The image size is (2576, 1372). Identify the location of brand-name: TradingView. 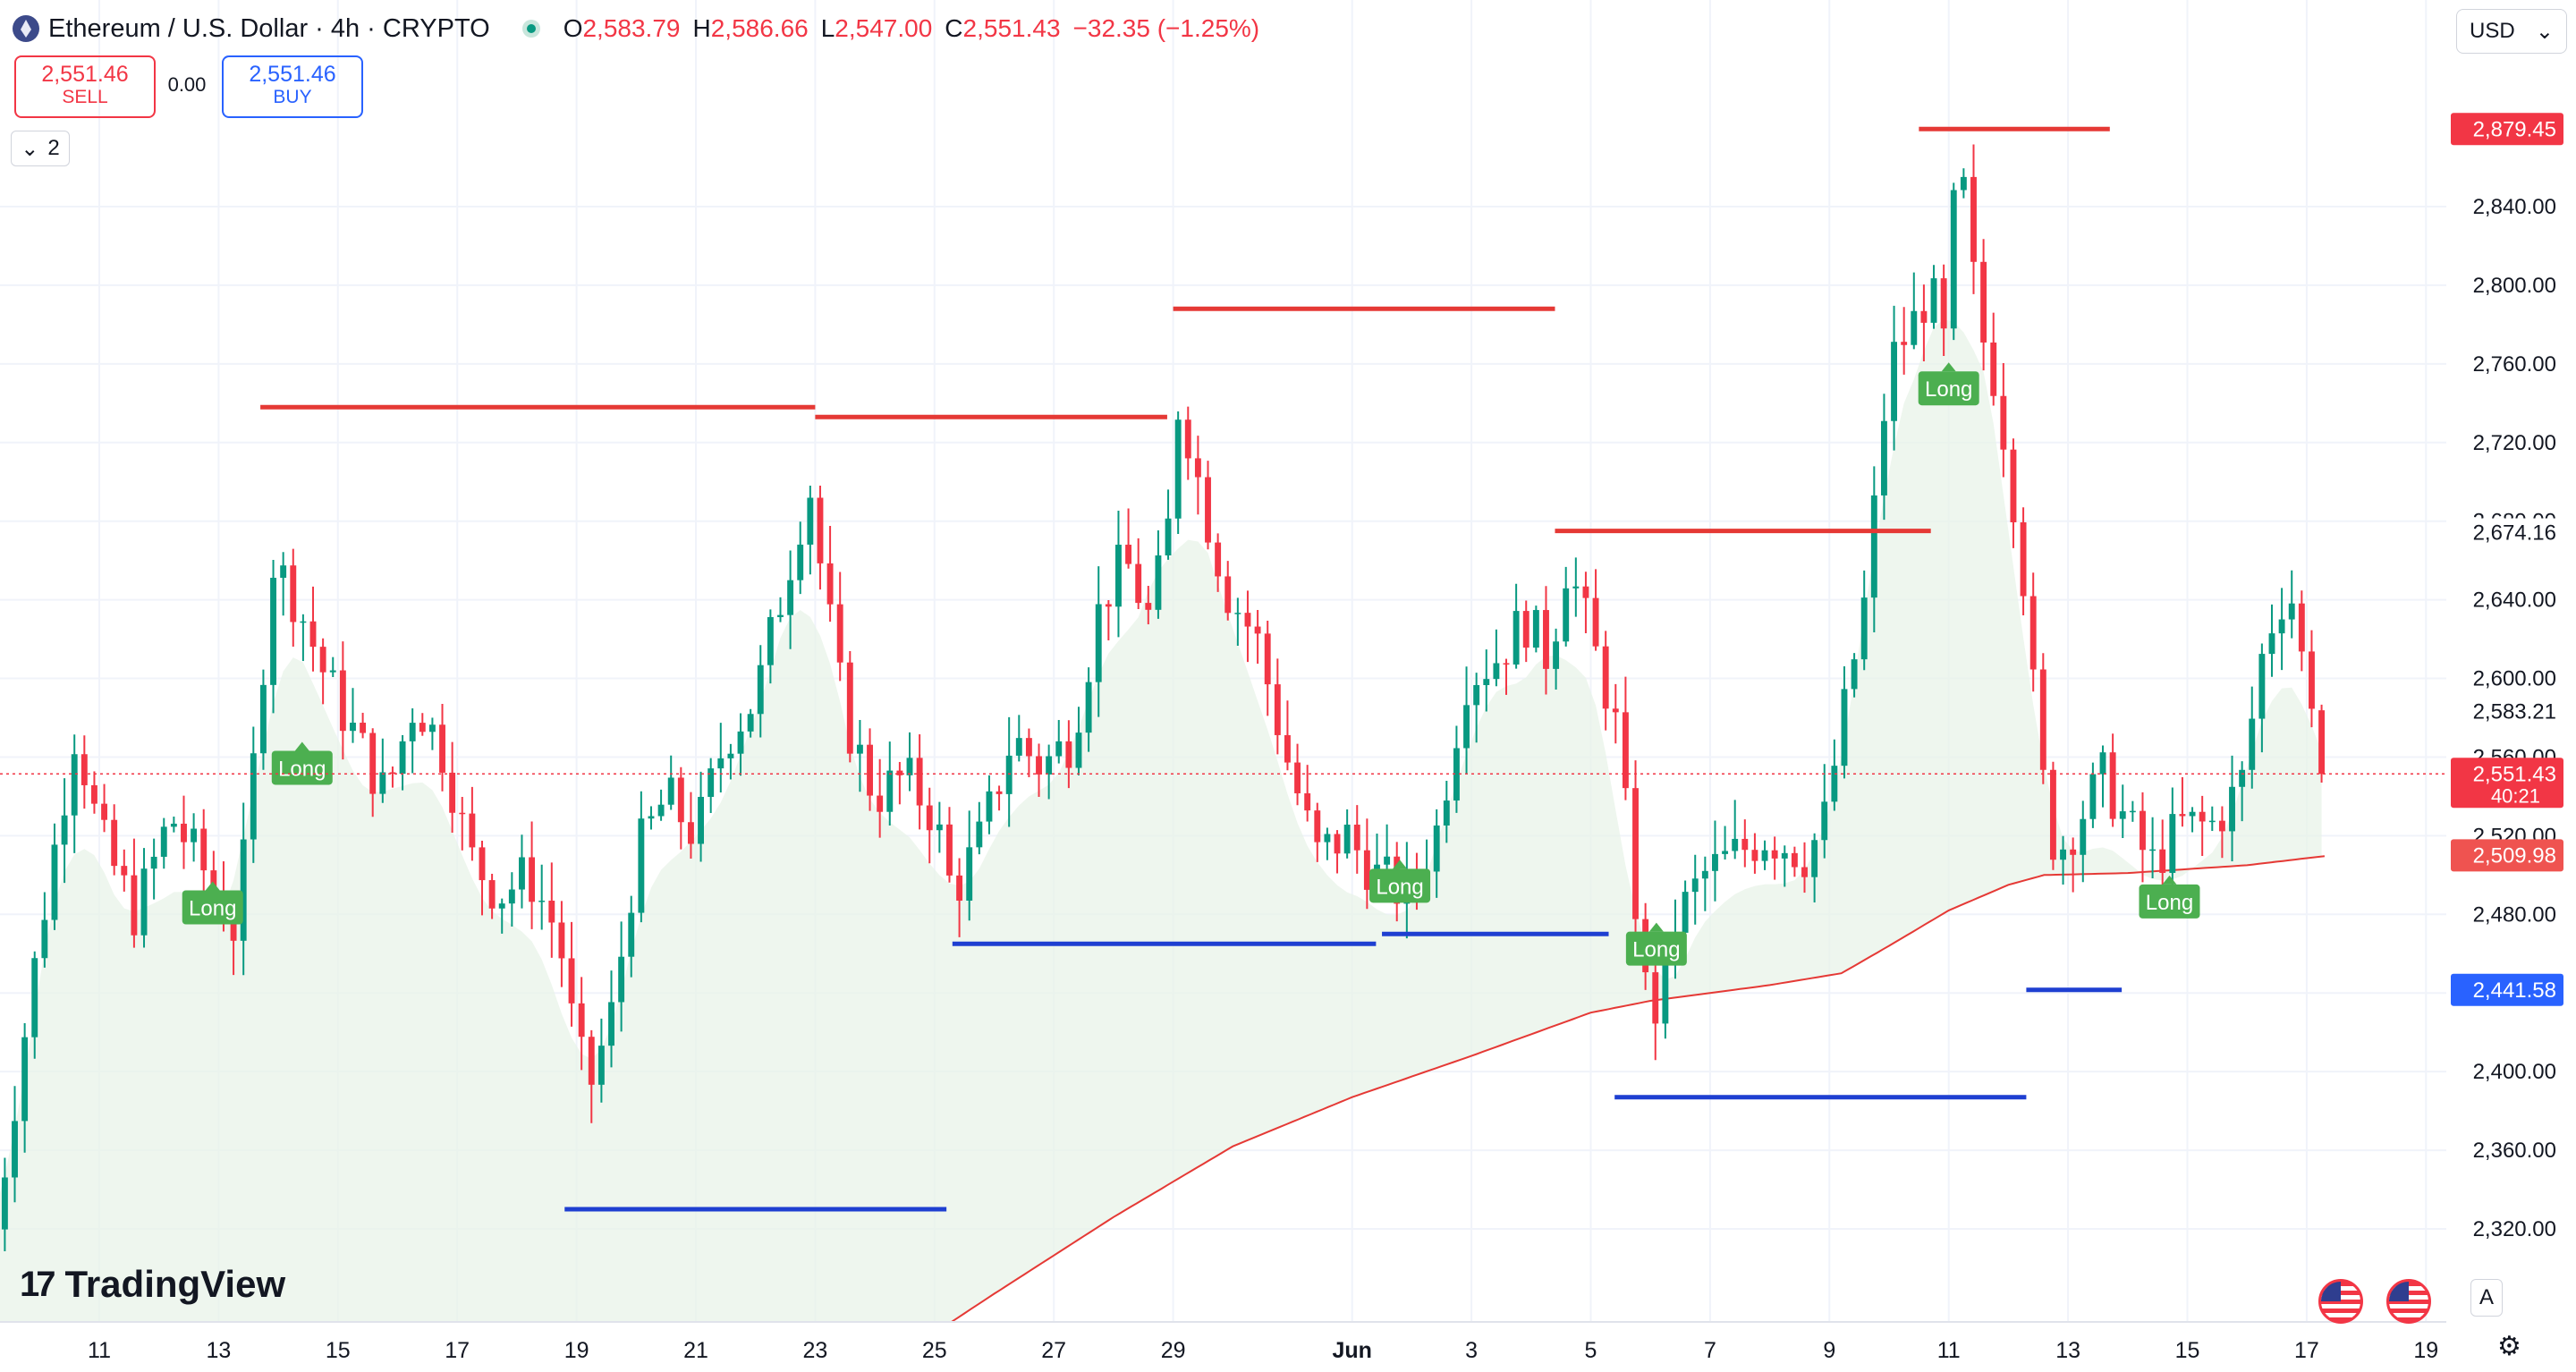
(175, 1284).